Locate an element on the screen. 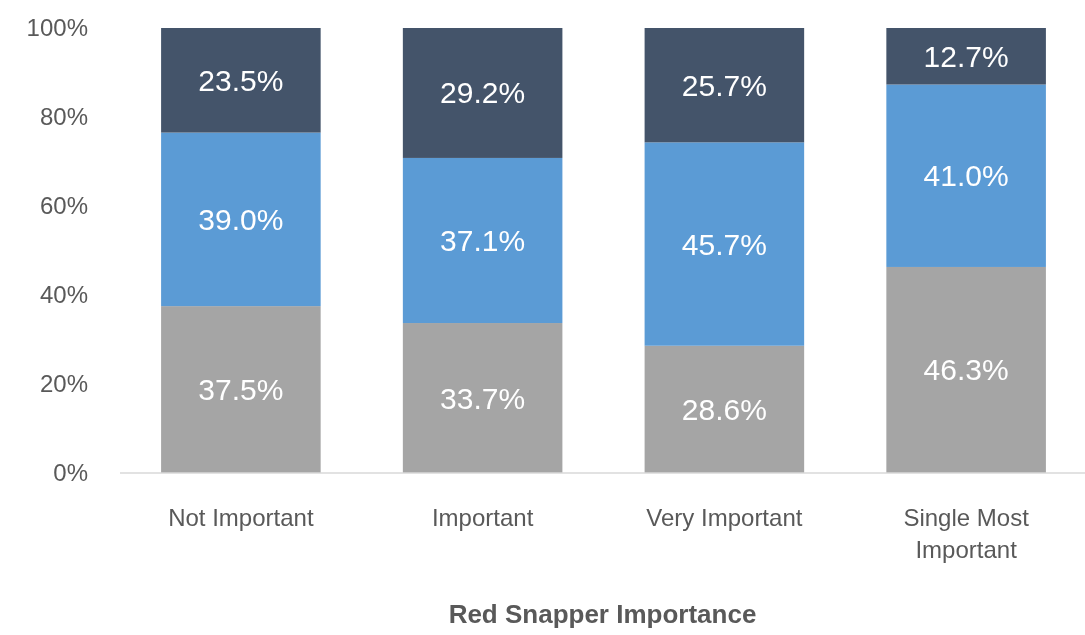 Image resolution: width=1085 pixels, height=635 pixels. data-label: 46.3% is located at coordinates (966, 370).